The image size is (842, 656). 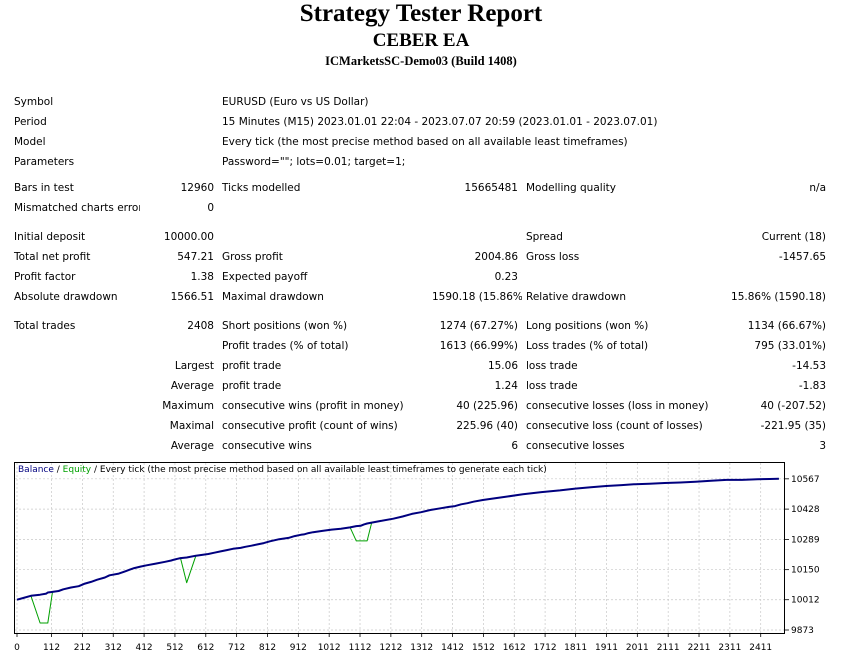 I want to click on x-tick-label: 1412, so click(x=452, y=648).